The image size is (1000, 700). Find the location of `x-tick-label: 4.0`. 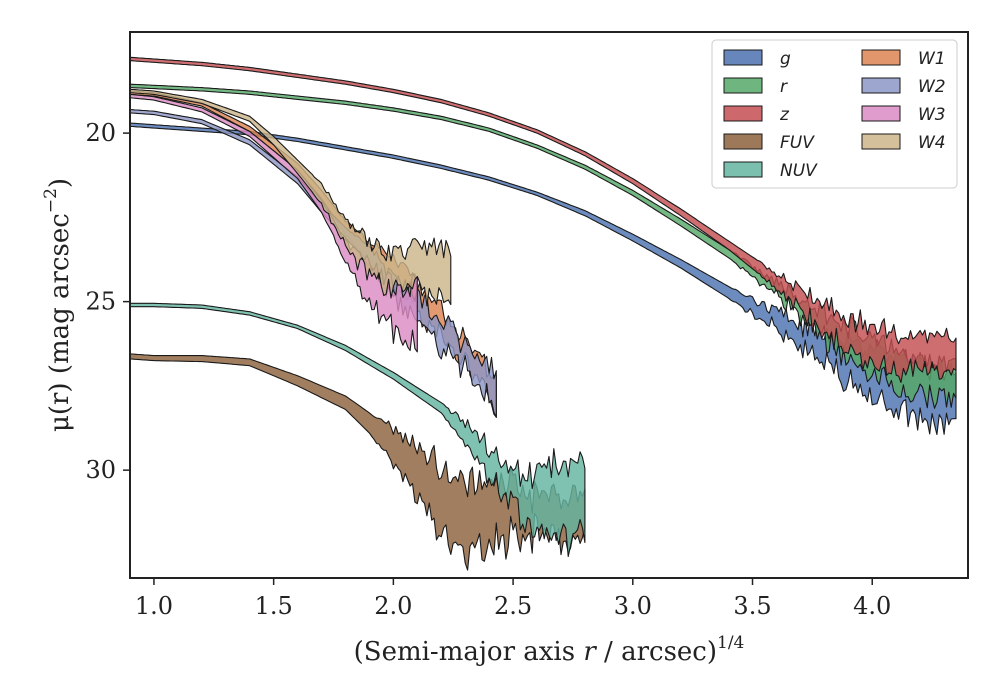

x-tick-label: 4.0 is located at coordinates (872, 606).